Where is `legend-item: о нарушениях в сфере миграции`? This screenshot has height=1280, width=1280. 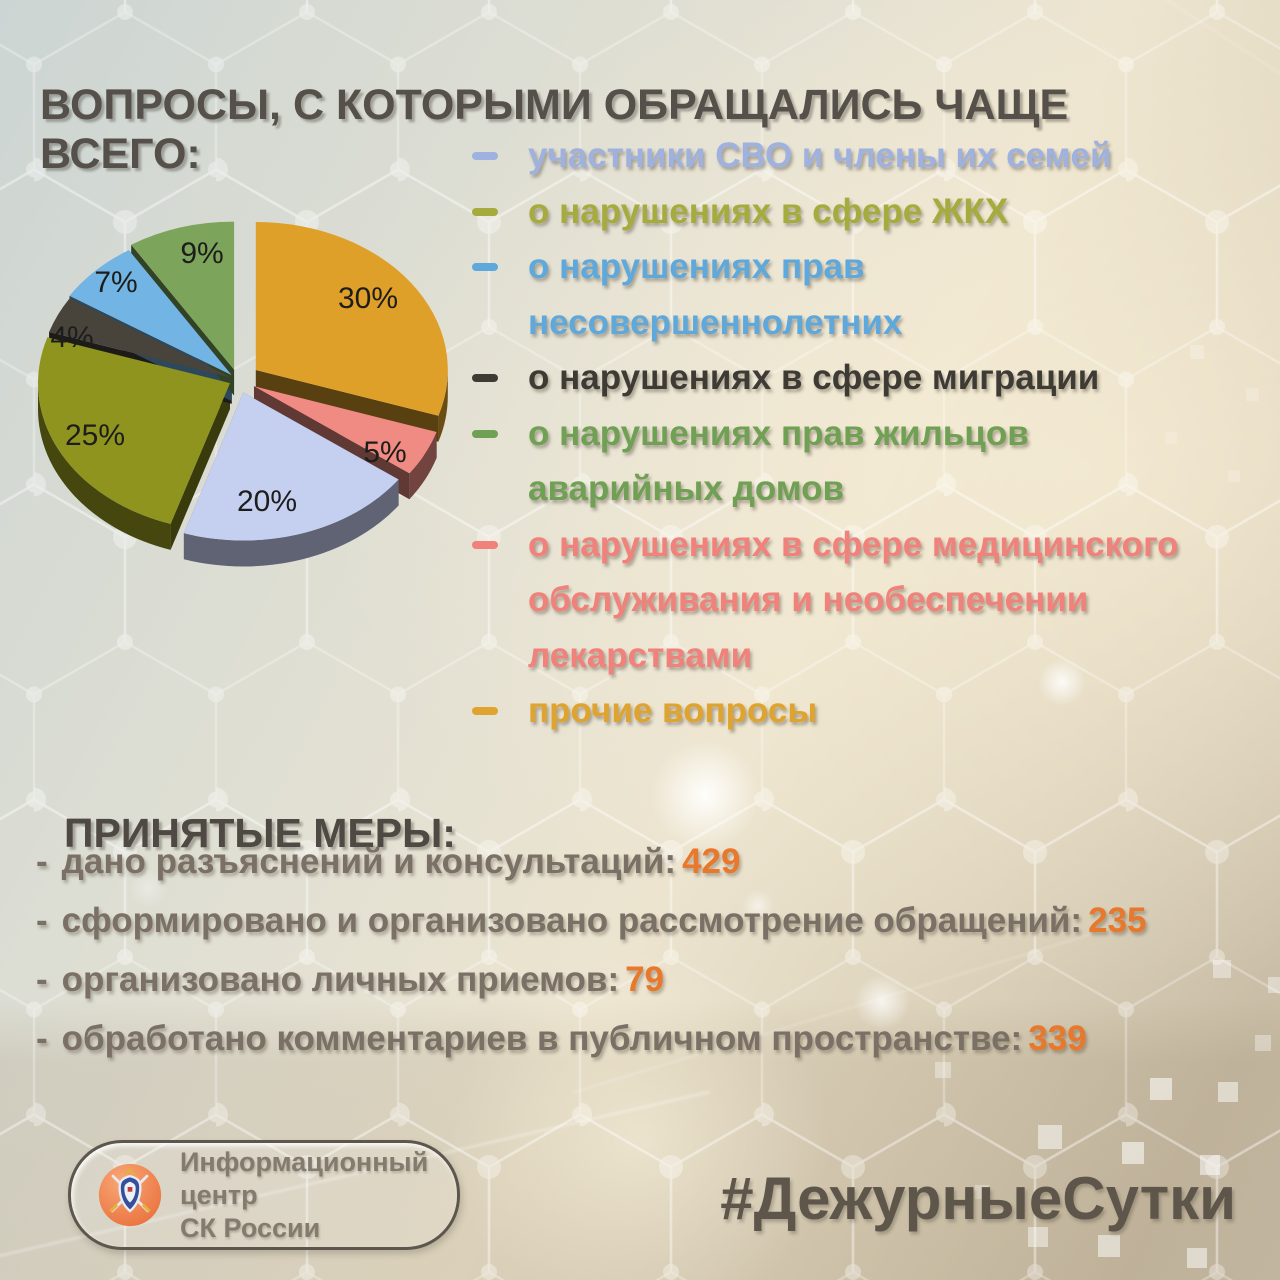
legend-item: о нарушениях в сфере миграции is located at coordinates (856, 378).